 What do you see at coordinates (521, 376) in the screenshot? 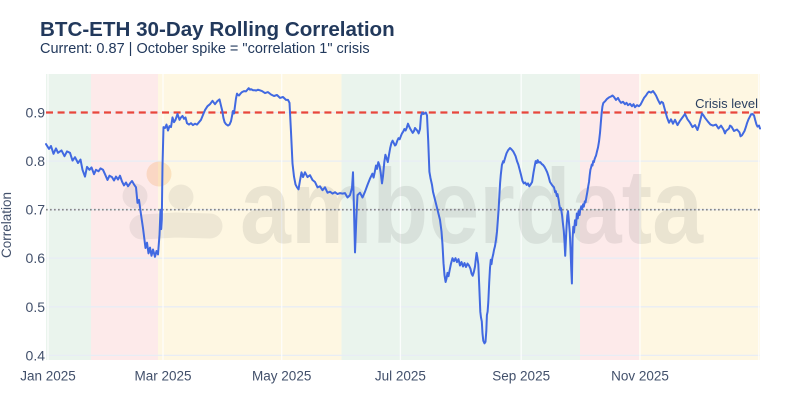
I see `svg-text: Sep 2025` at bounding box center [521, 376].